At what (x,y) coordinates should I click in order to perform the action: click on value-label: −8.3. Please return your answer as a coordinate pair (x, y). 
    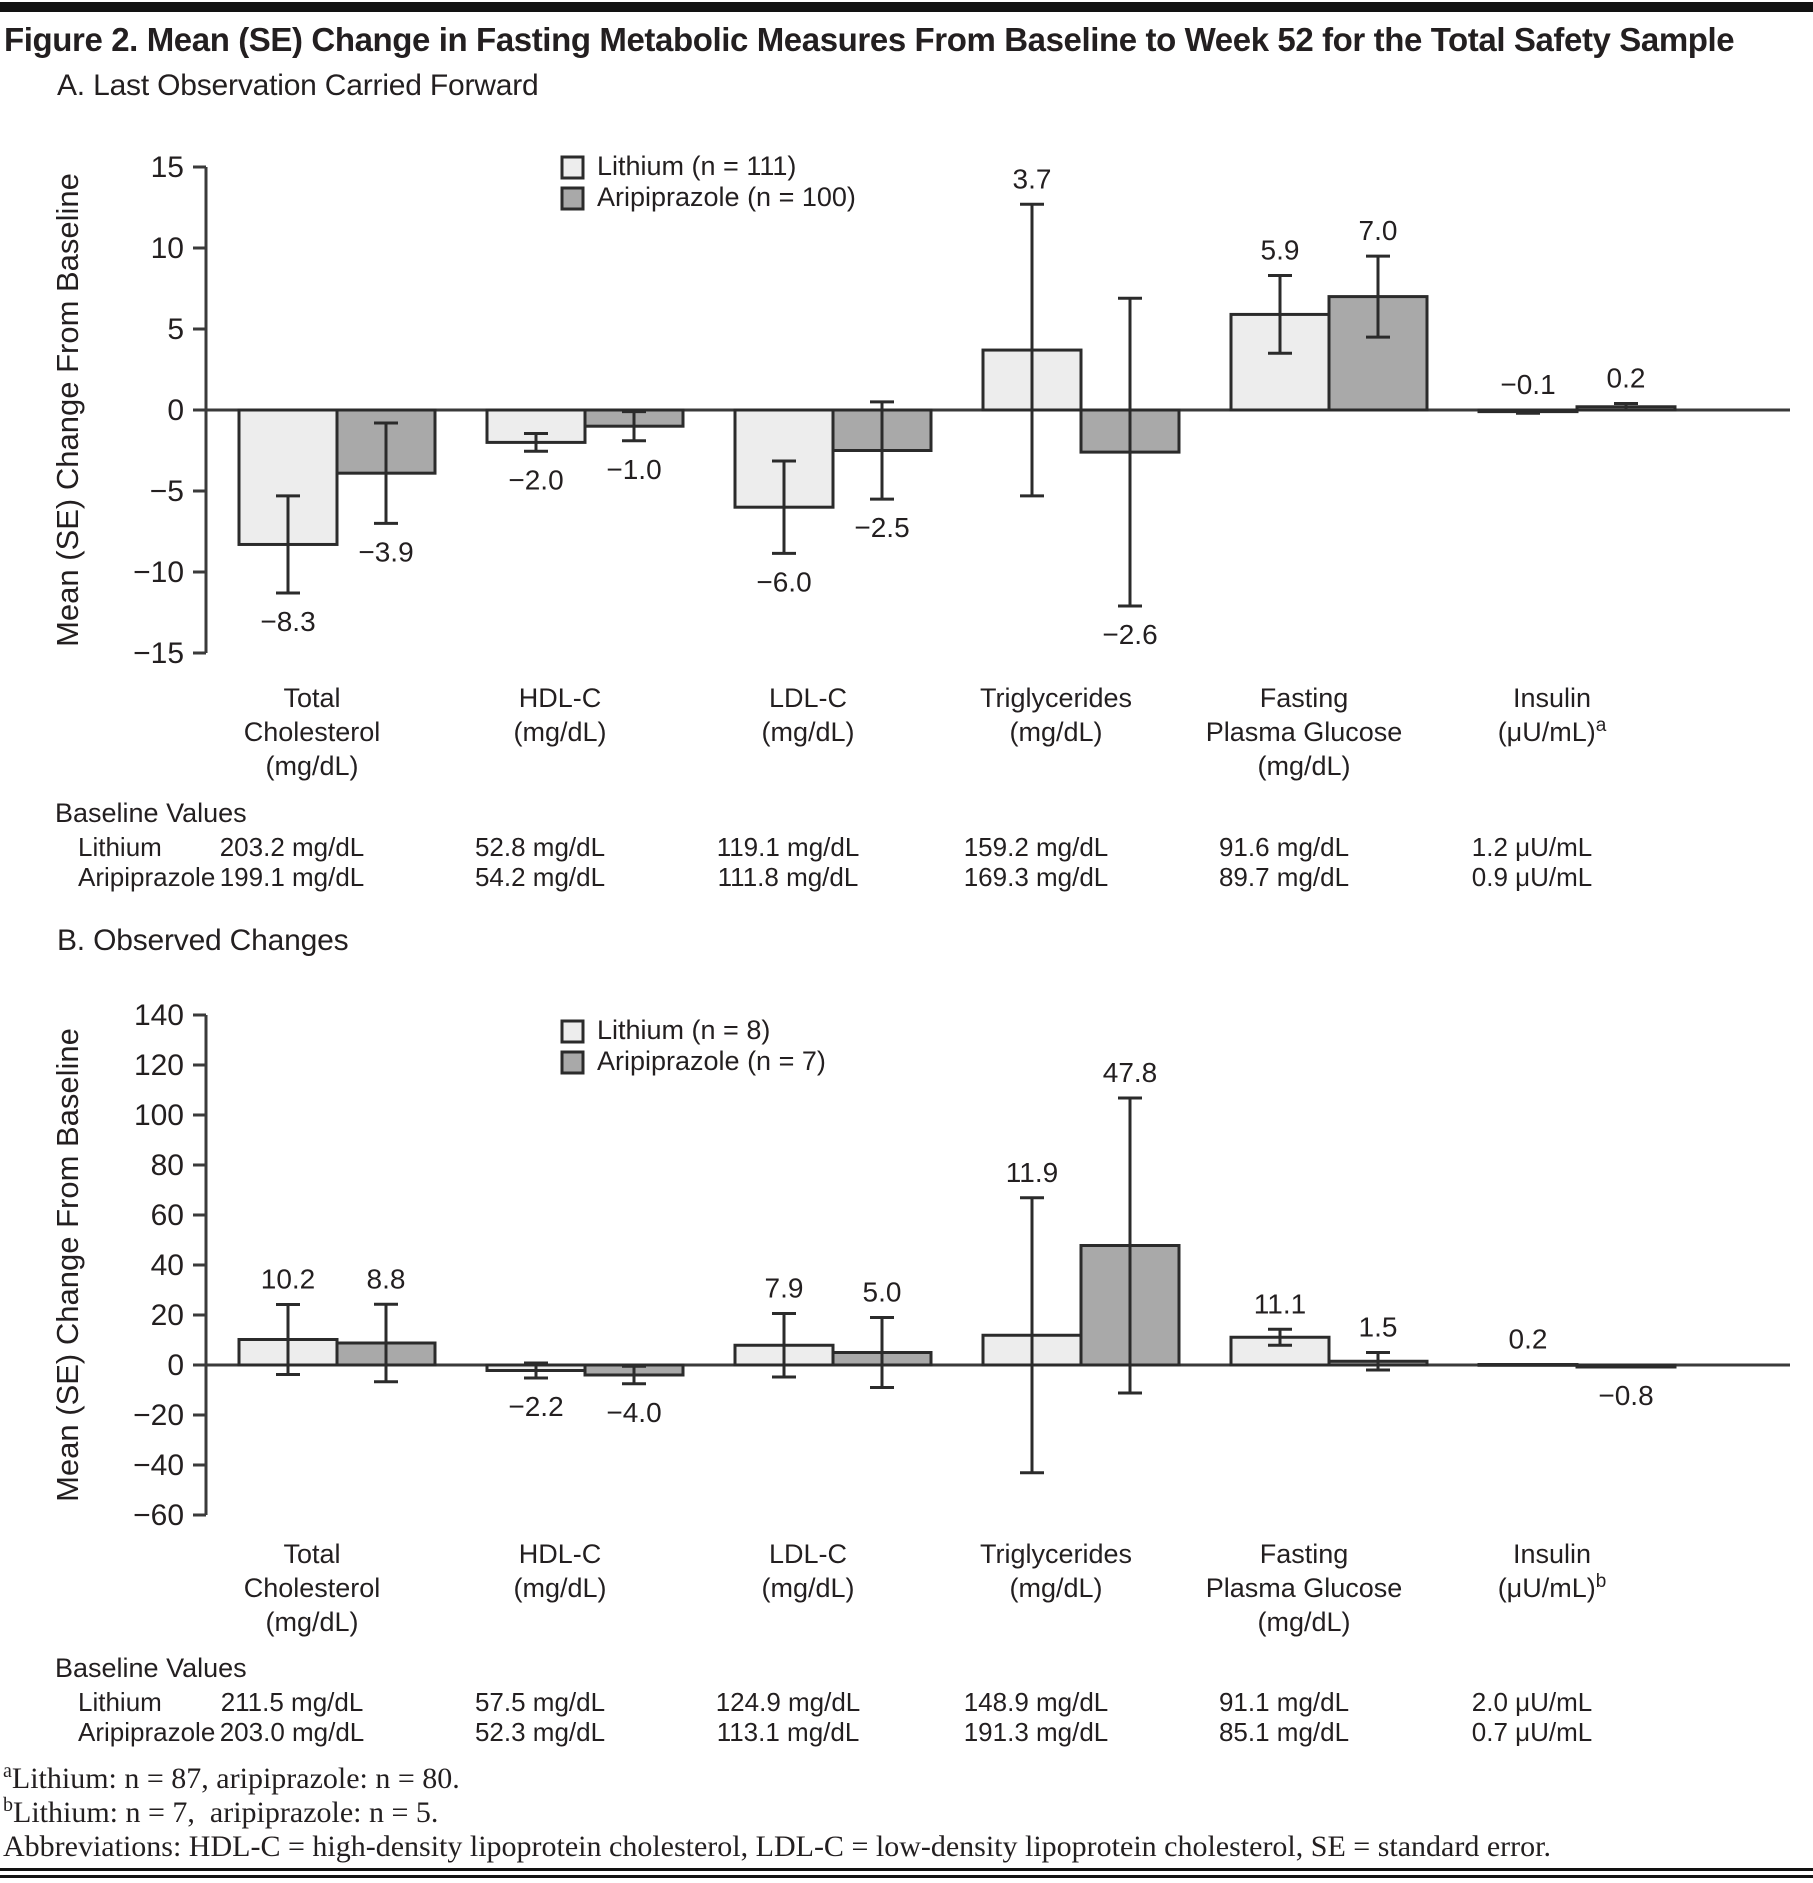
    Looking at the image, I should click on (287, 621).